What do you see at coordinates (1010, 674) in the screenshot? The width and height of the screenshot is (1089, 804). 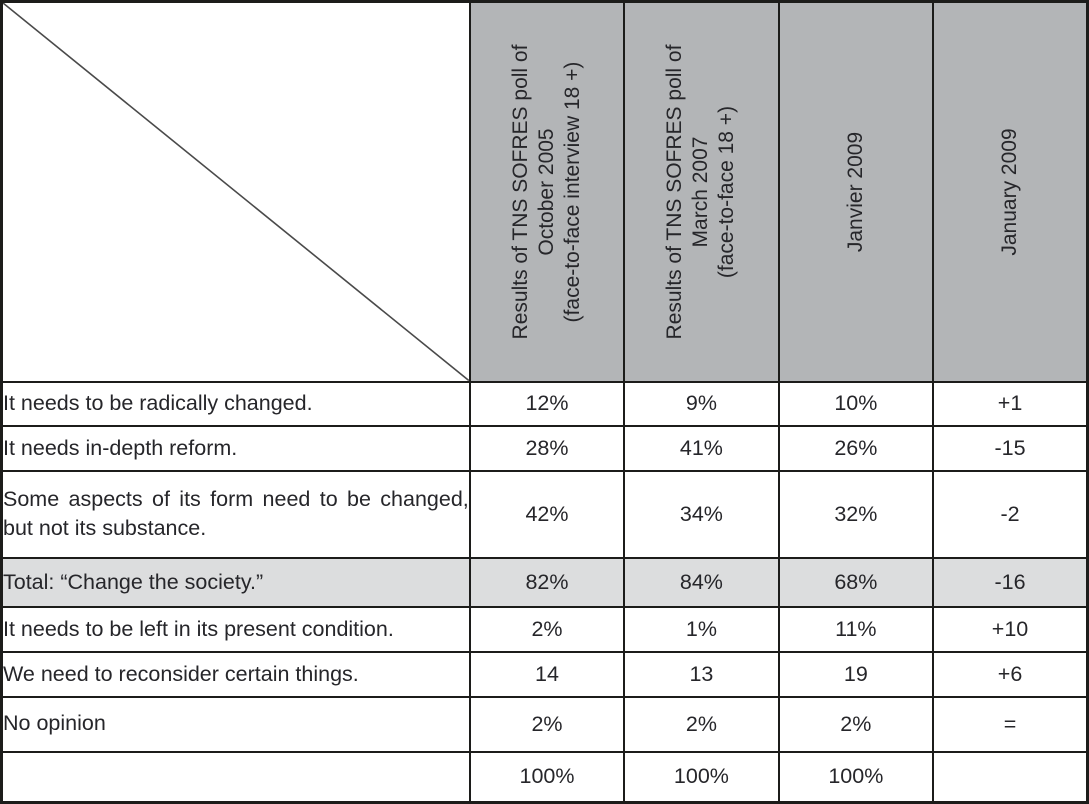 I see `value-cell: +6` at bounding box center [1010, 674].